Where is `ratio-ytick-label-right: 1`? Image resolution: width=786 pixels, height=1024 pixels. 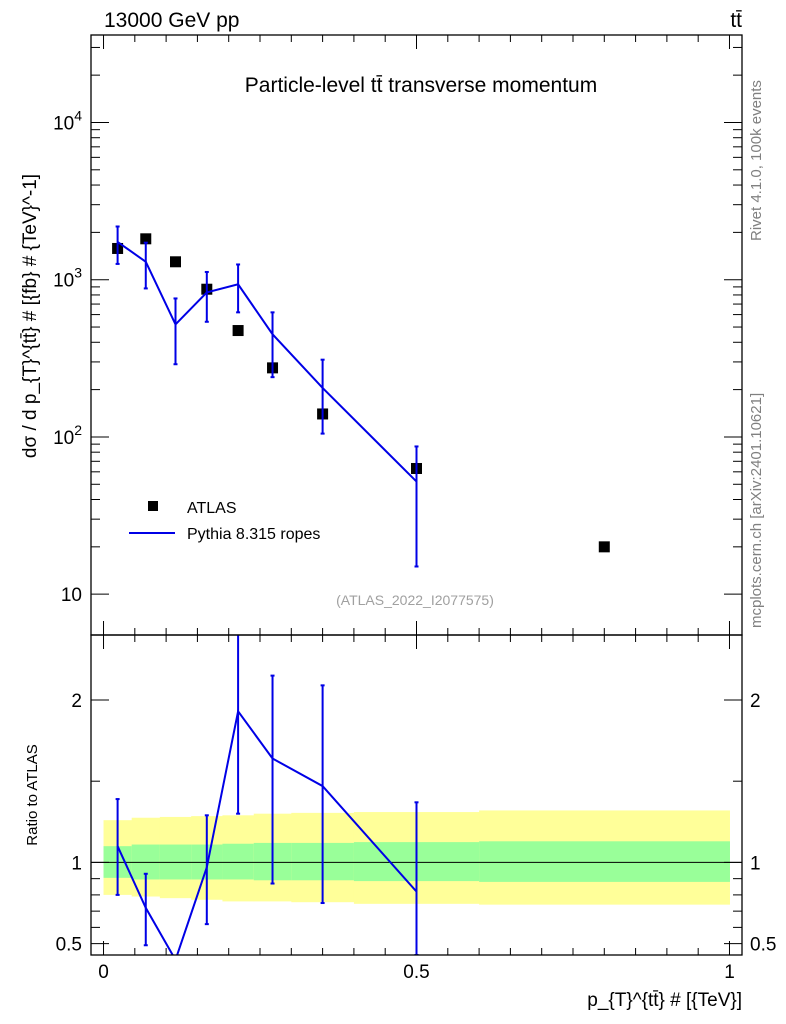
ratio-ytick-label-right: 1 is located at coordinates (755, 863).